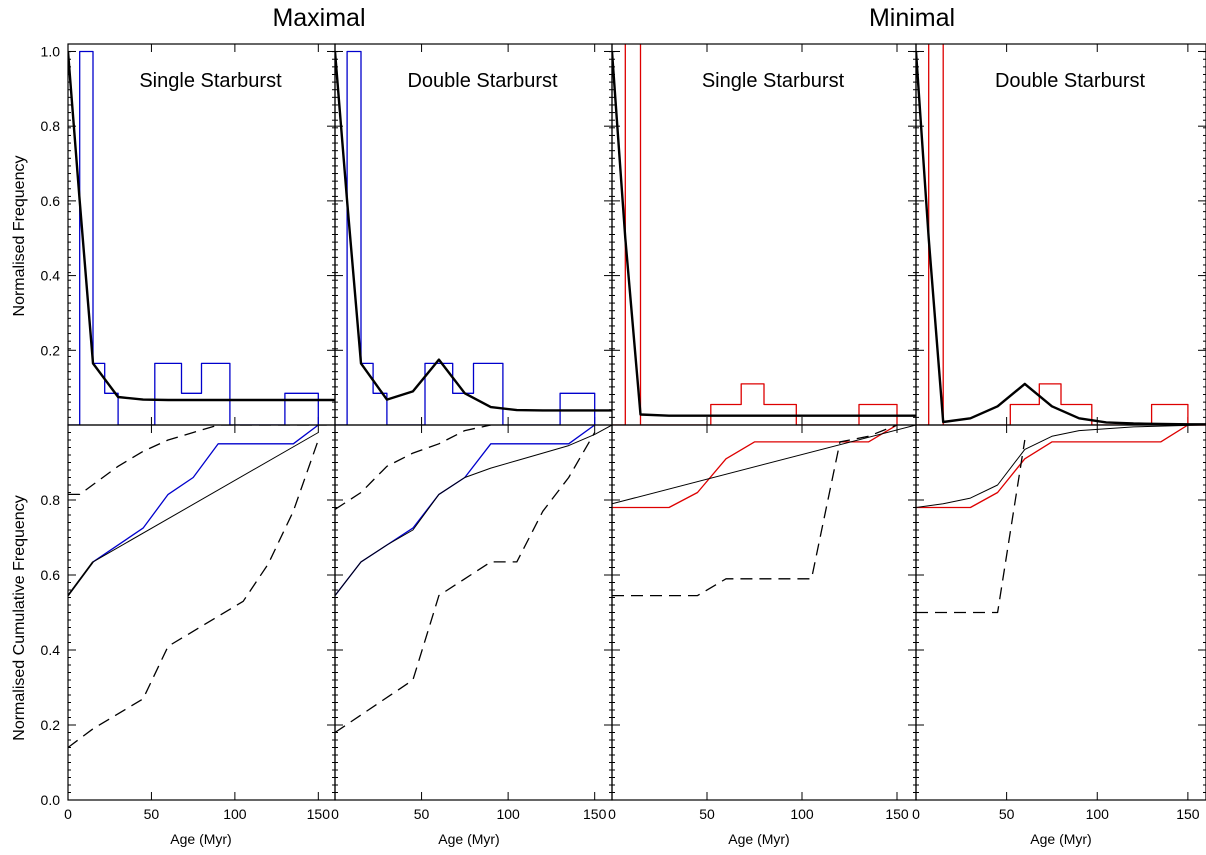 The width and height of the screenshot is (1206, 855). What do you see at coordinates (19, 617) in the screenshot?
I see `y-axis-label-cumulative: Normalised Cumulative Frequency` at bounding box center [19, 617].